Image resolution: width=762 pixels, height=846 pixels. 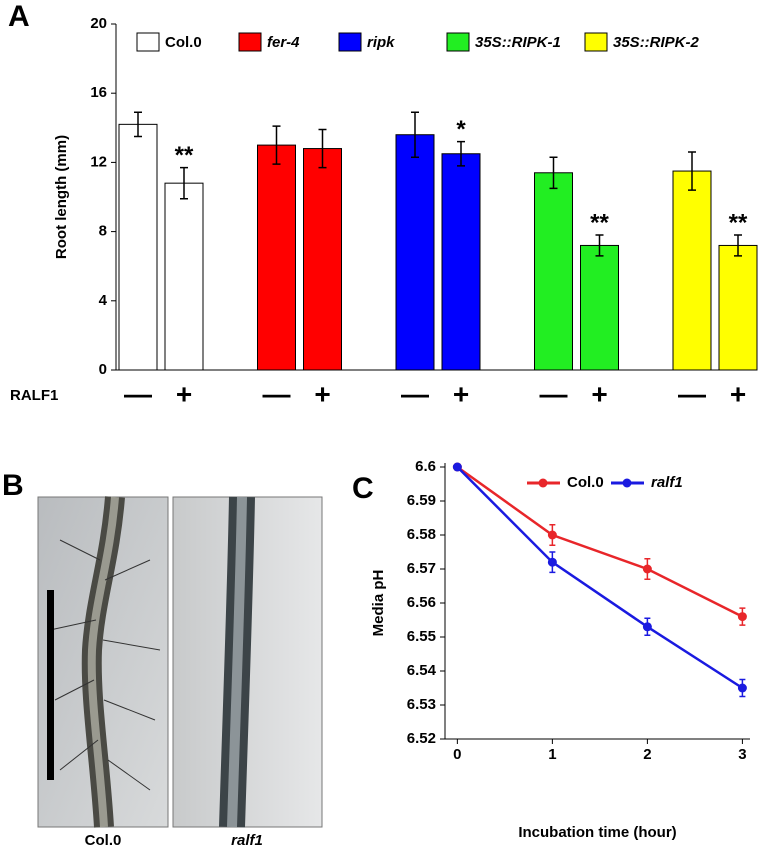 I want to click on x-tick-label: 3, so click(x=742, y=754).